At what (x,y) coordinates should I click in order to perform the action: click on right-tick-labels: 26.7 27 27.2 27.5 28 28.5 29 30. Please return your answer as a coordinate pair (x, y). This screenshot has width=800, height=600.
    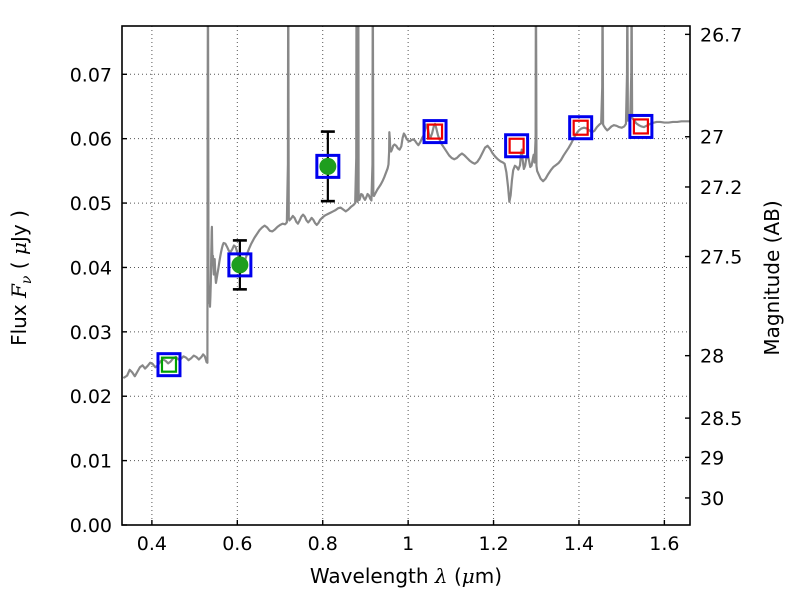
    Looking at the image, I should click on (721, 267).